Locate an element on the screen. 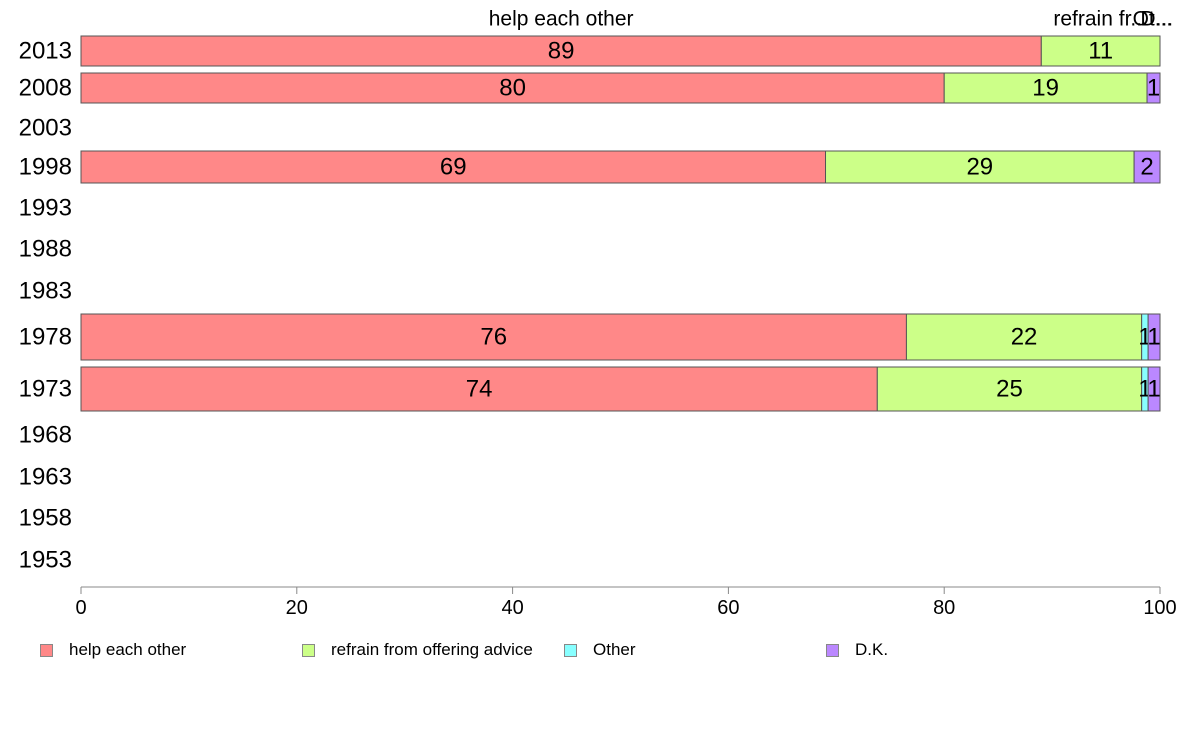 This screenshot has width=1188, height=736. bar-1978-refrain-from-offering-advice is located at coordinates (1024, 337).